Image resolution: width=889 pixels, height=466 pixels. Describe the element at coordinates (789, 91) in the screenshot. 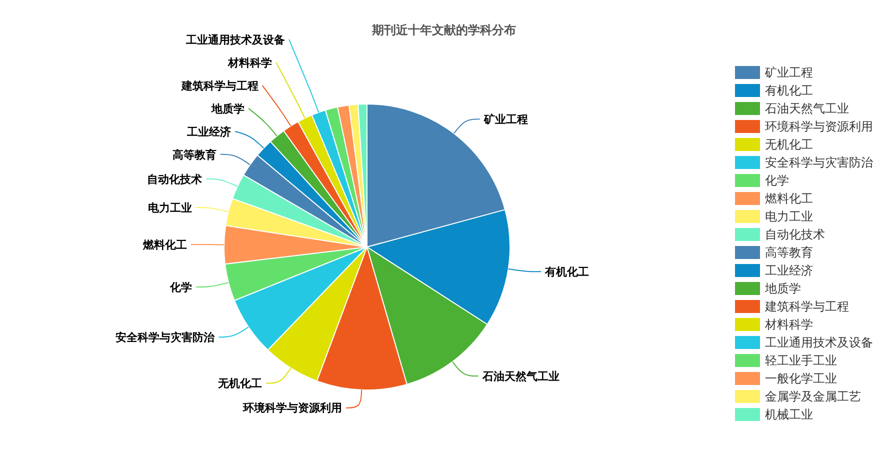

I see `legend-label: 有机化工` at that location.